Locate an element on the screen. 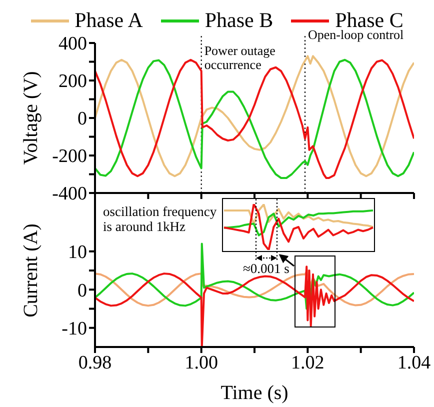 The image size is (434, 407). annotation: oscillation frequency is around 1kHz is located at coordinates (160, 219).